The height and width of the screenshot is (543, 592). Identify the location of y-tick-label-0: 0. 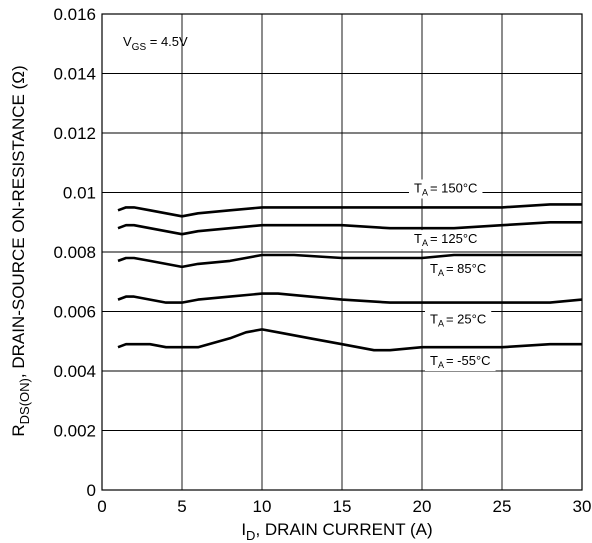
(91, 490).